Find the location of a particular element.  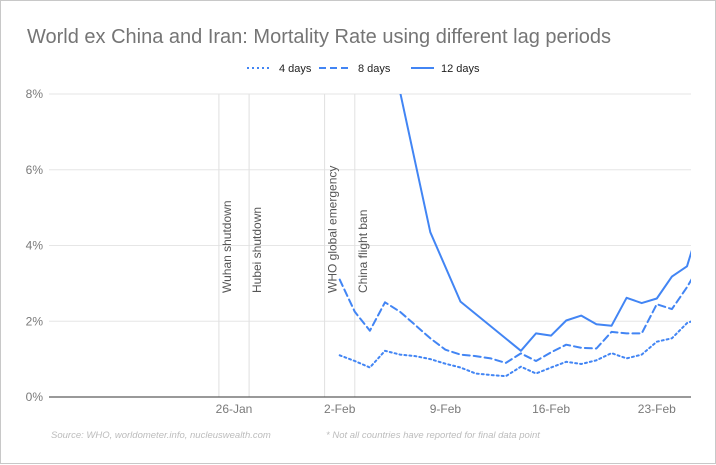

legend: 4 days 8 days 12 days is located at coordinates (363, 69).